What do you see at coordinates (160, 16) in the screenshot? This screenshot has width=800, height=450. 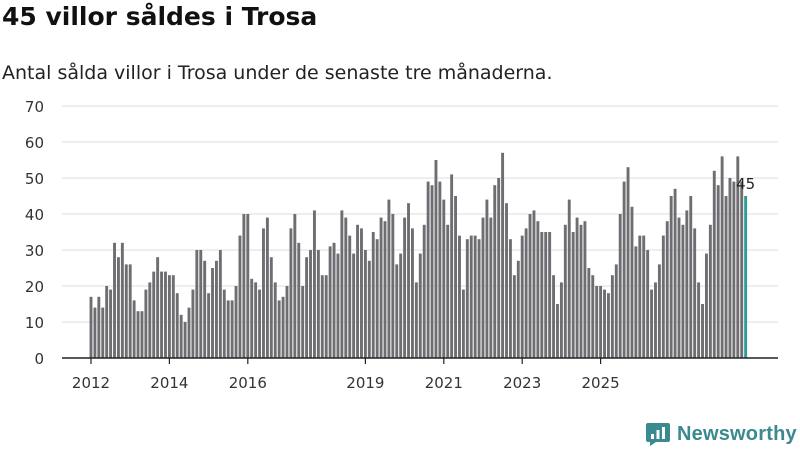 I see `chart-title: 45 villor såldes i Trosa` at bounding box center [160, 16].